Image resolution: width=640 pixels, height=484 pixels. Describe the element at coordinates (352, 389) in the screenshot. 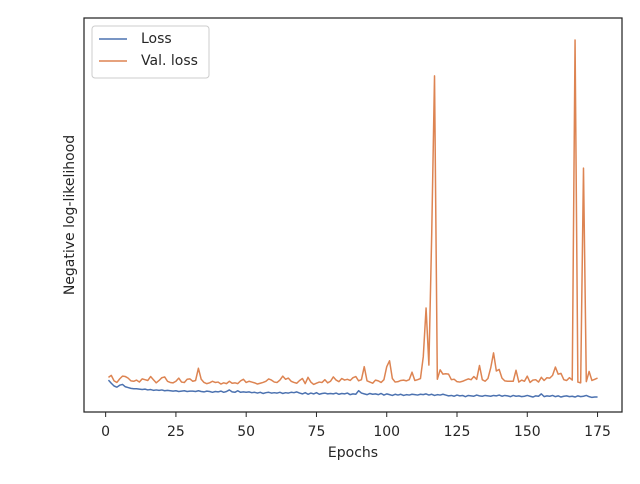

I see `line-series` at that location.